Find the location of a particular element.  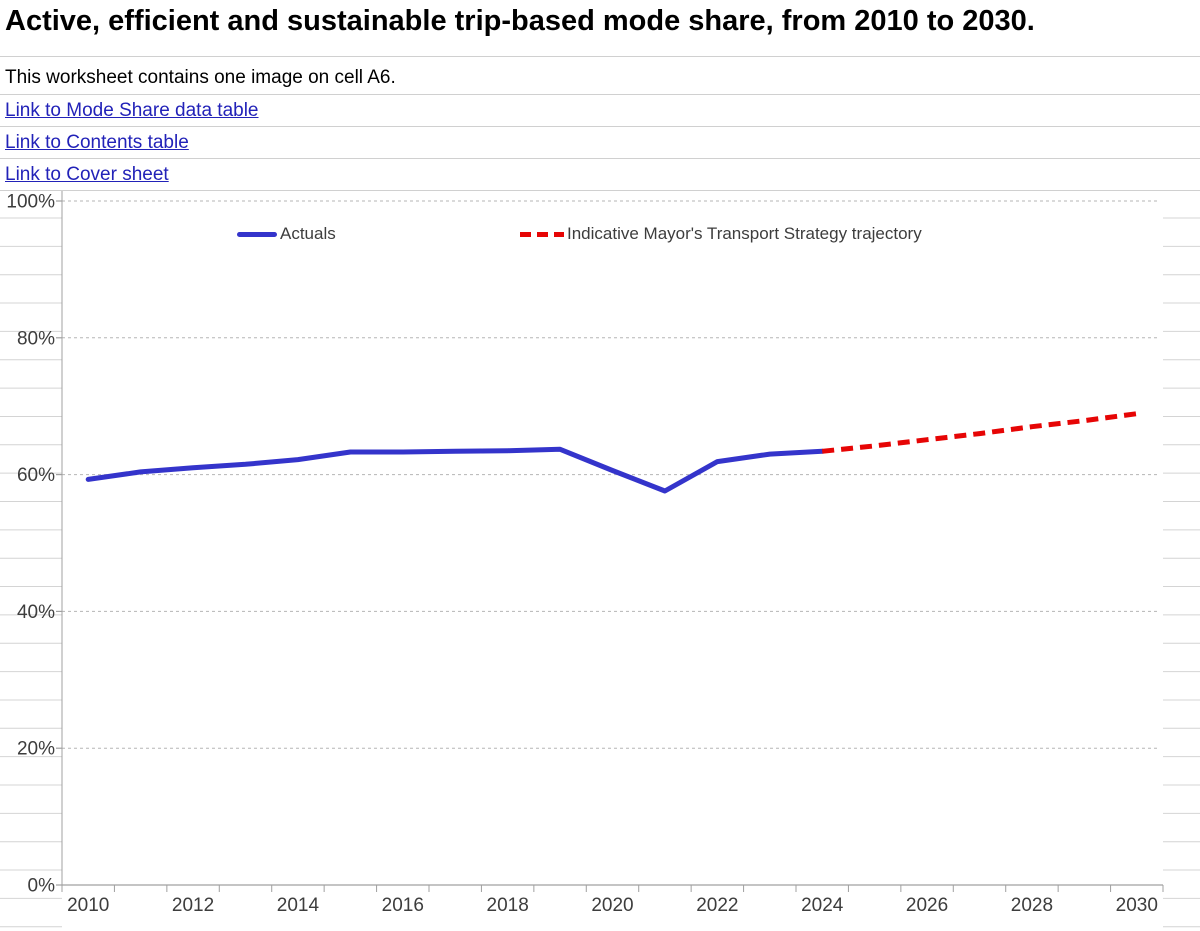

x-axis-label: 2016 is located at coordinates (403, 905).